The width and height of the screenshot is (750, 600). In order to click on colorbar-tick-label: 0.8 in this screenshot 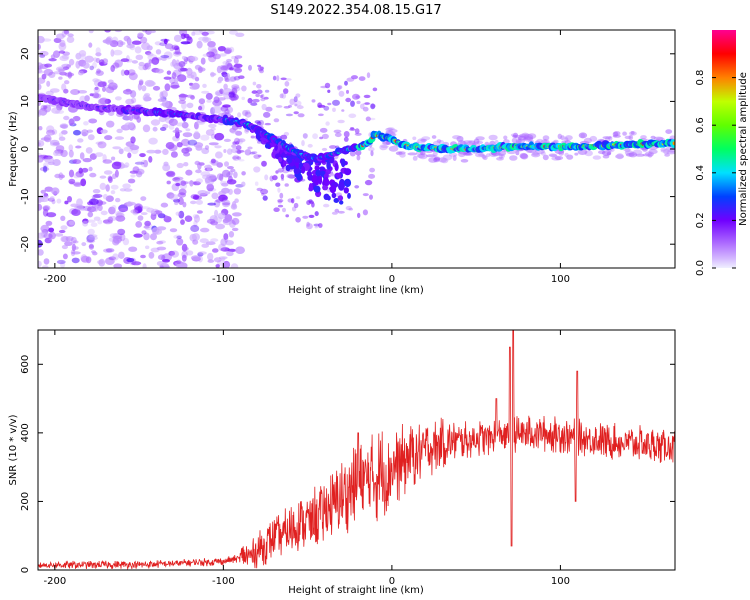, I will do `click(700, 78)`.